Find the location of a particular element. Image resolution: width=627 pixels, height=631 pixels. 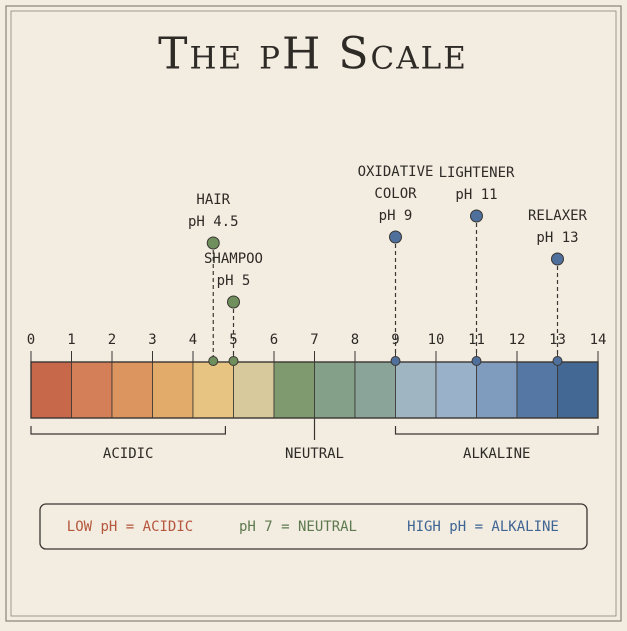

region-label: ALKALINE is located at coordinates (496, 454).